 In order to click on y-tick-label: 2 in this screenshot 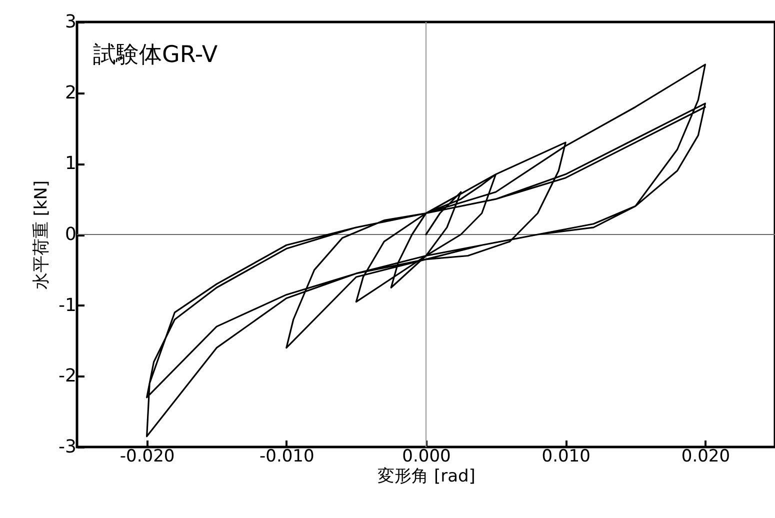, I will do `click(70, 93)`.